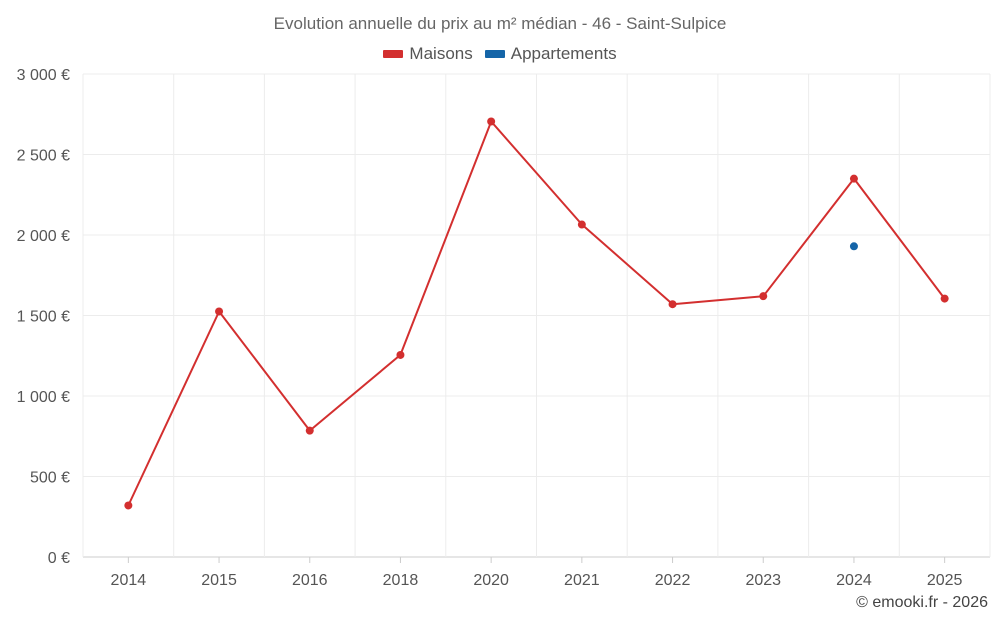 Image resolution: width=1000 pixels, height=625 pixels. I want to click on y-tick-label: 2 500 €, so click(43, 156).